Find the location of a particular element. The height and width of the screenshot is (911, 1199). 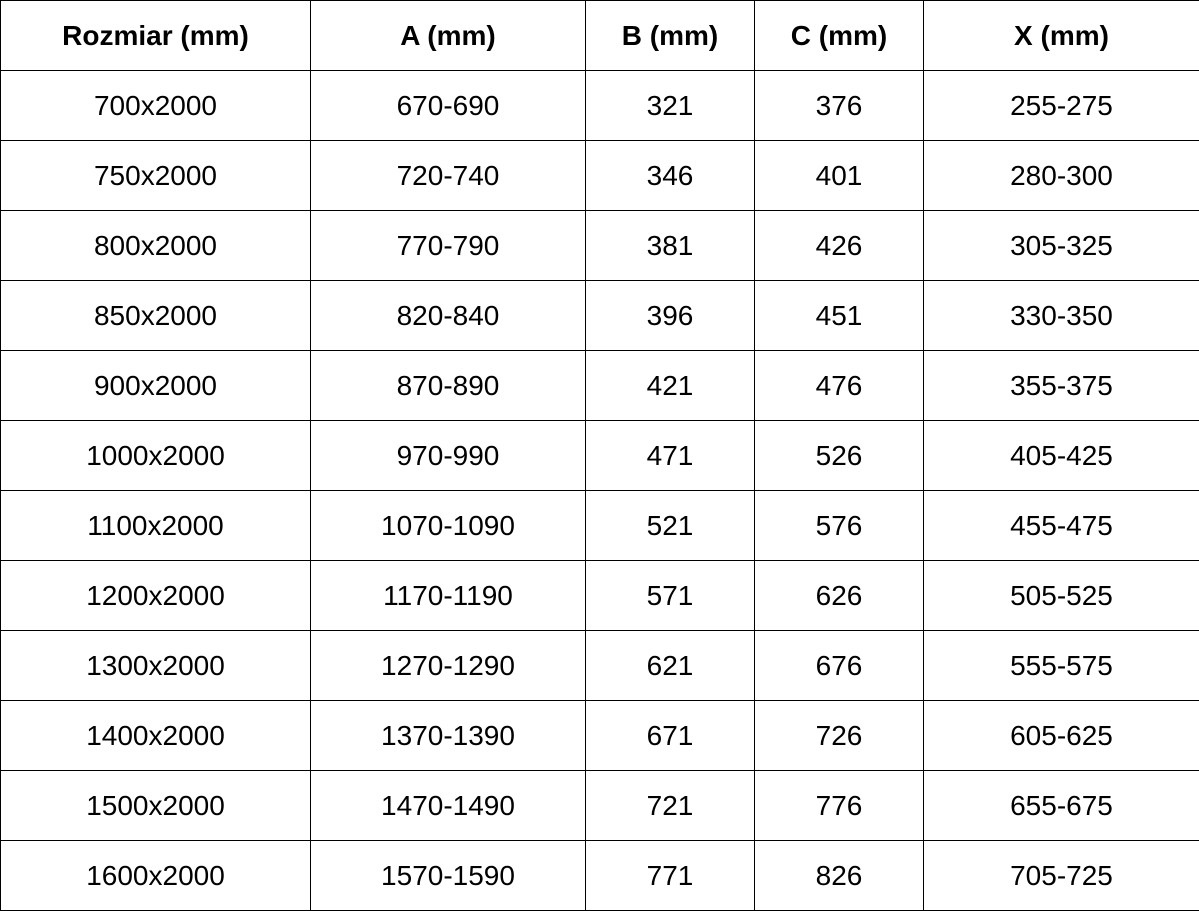

cell-a: 670-690 is located at coordinates (448, 105).